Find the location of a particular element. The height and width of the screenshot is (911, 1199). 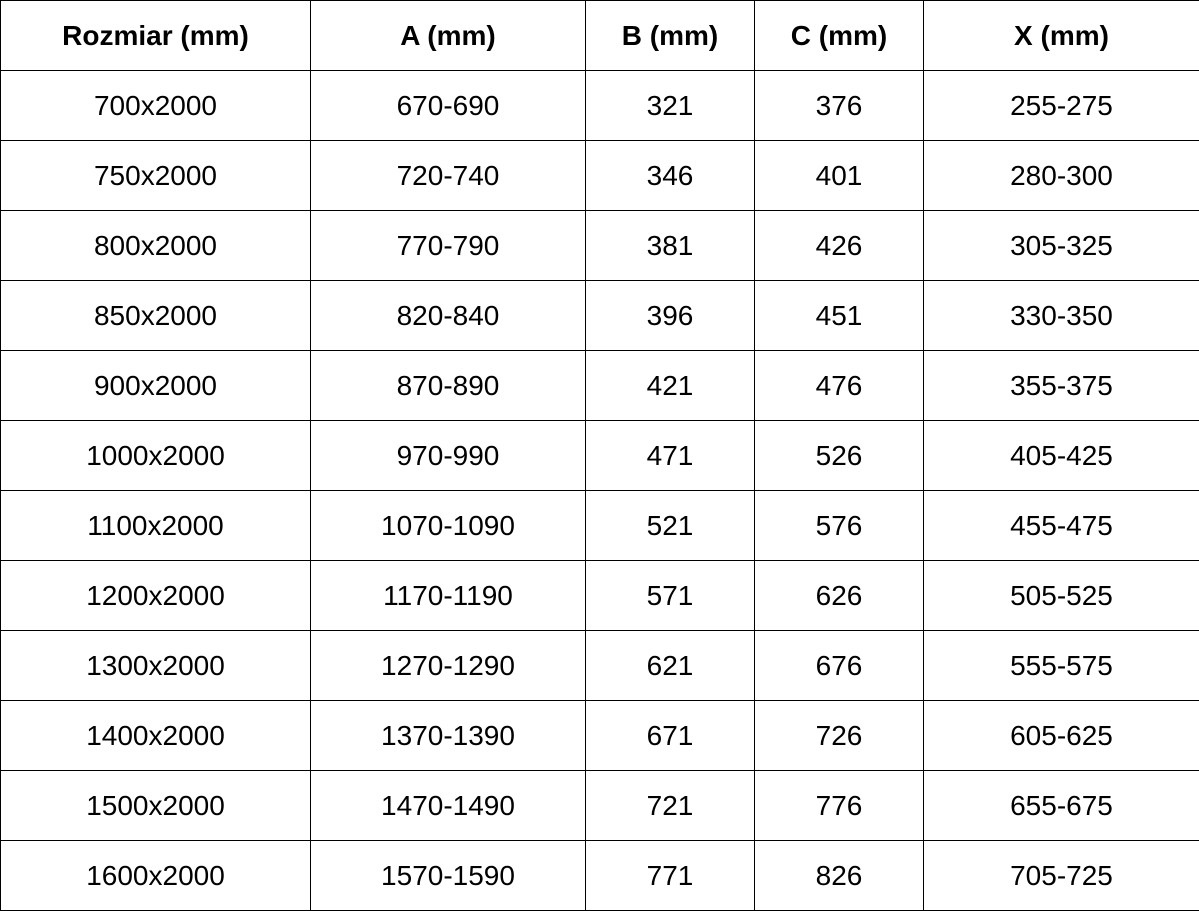

cell-a: 670-690 is located at coordinates (448, 105).